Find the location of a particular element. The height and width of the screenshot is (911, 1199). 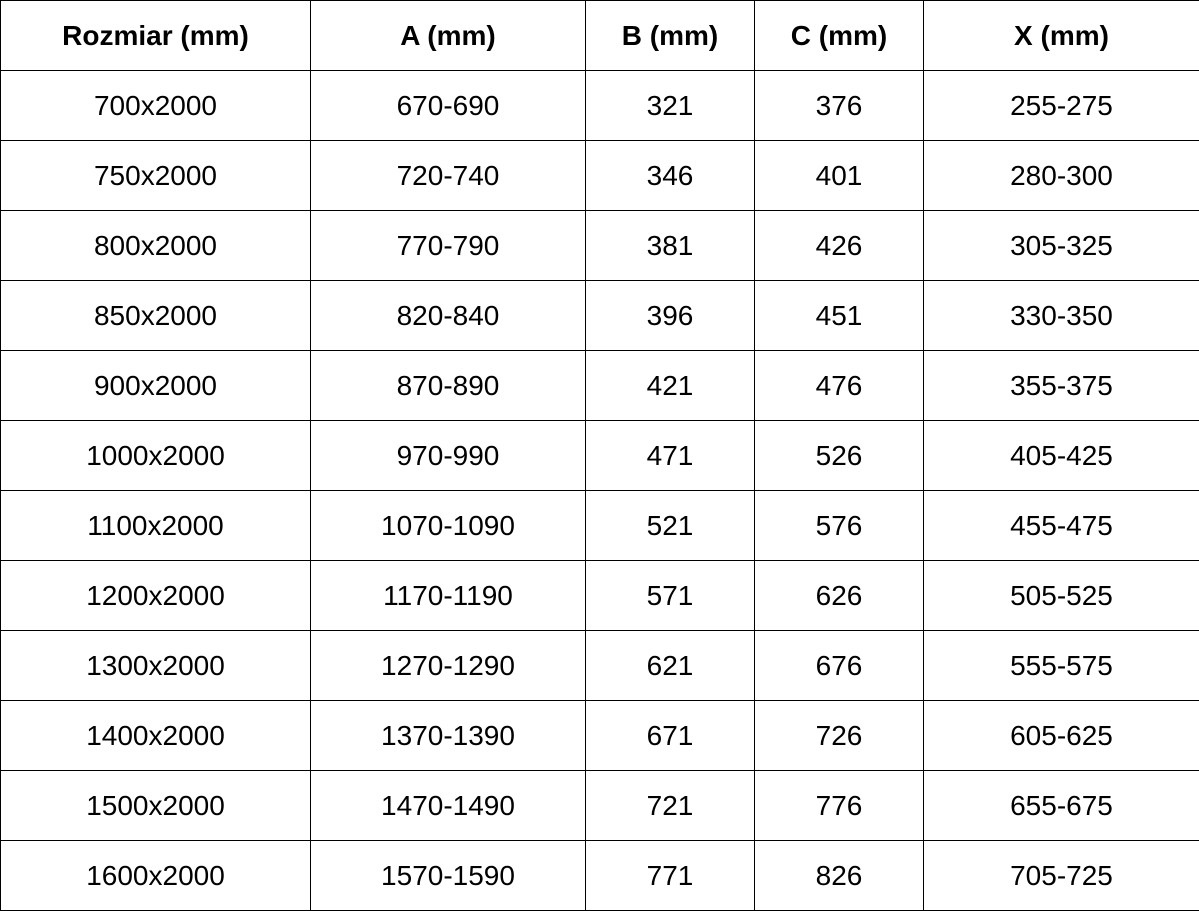

cell-a: 670-690 is located at coordinates (448, 105).